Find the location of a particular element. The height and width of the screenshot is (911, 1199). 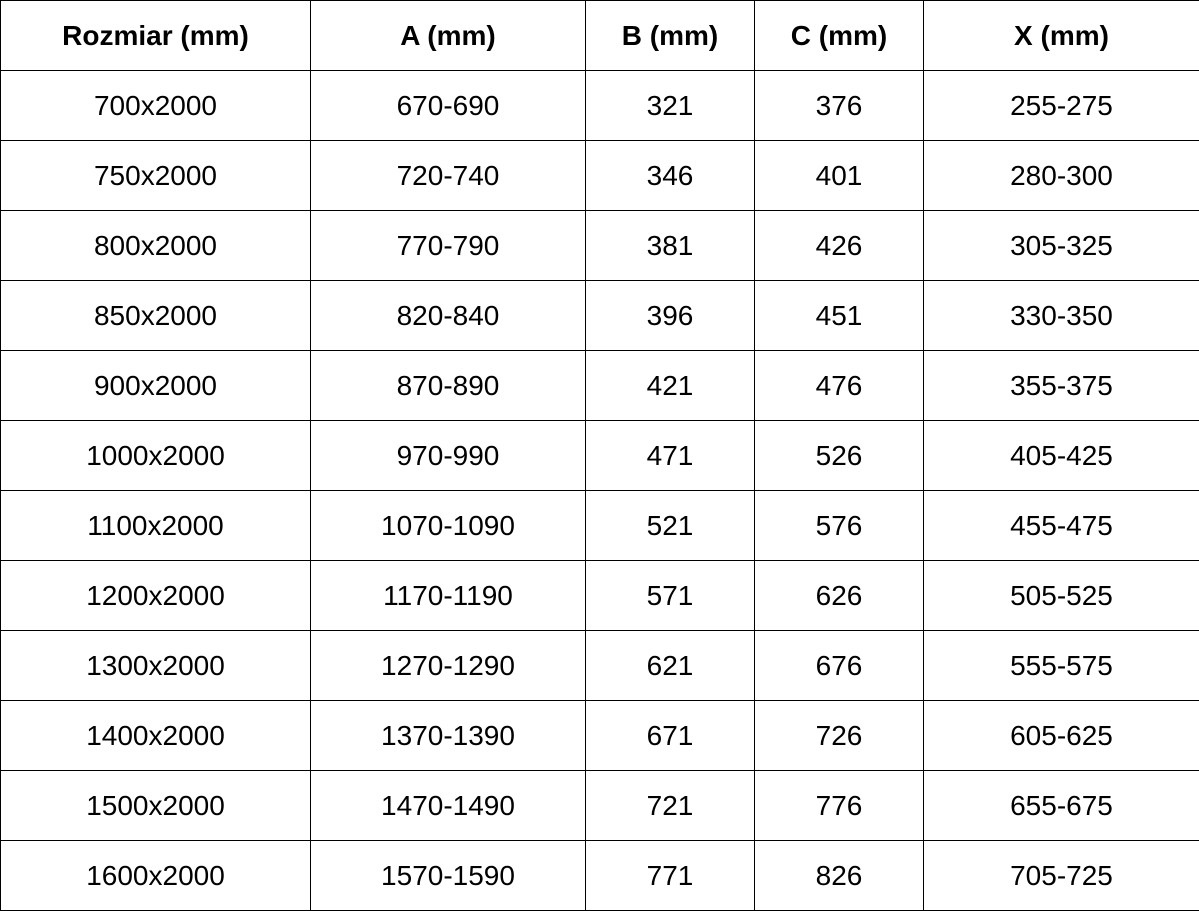

cell-a: 670-690 is located at coordinates (448, 105).